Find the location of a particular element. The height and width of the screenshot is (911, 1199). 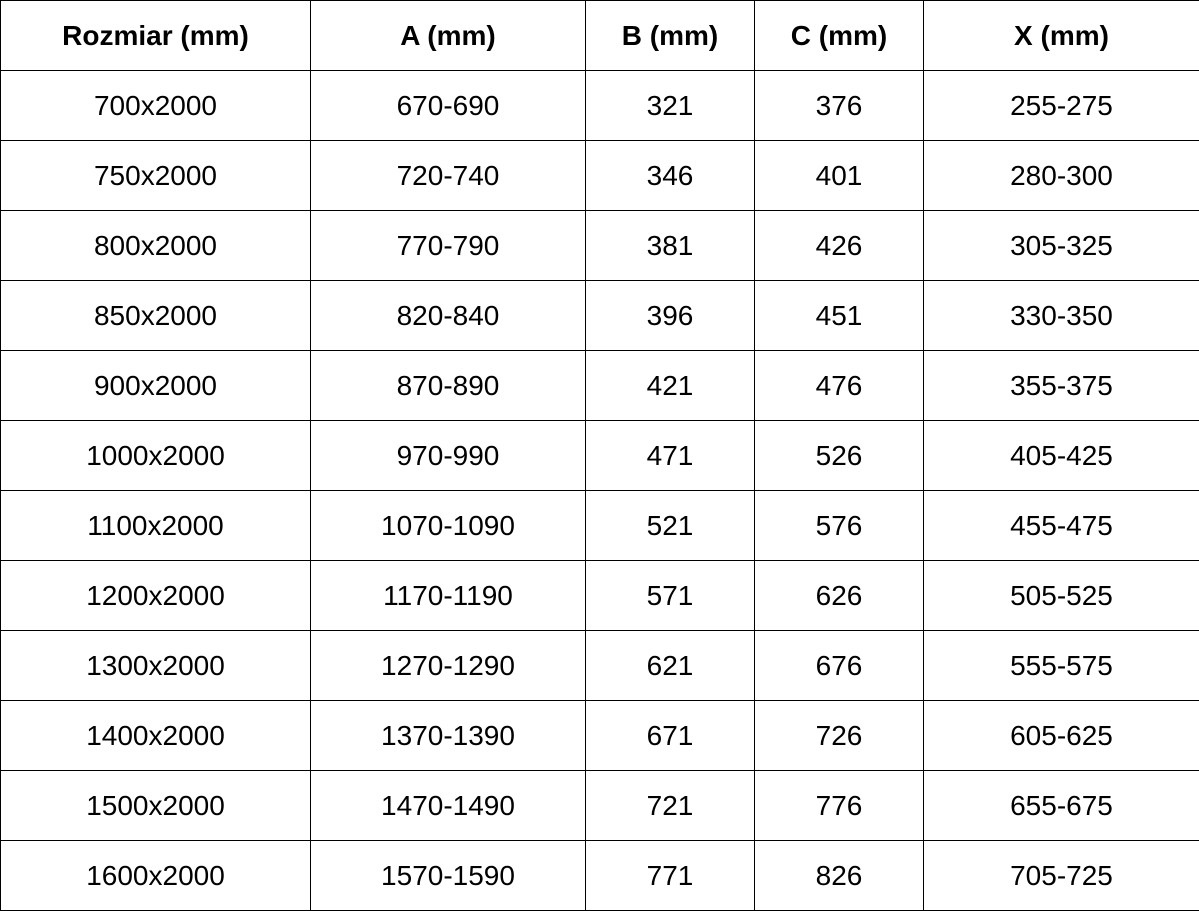

cell-a: 670-690 is located at coordinates (448, 105).